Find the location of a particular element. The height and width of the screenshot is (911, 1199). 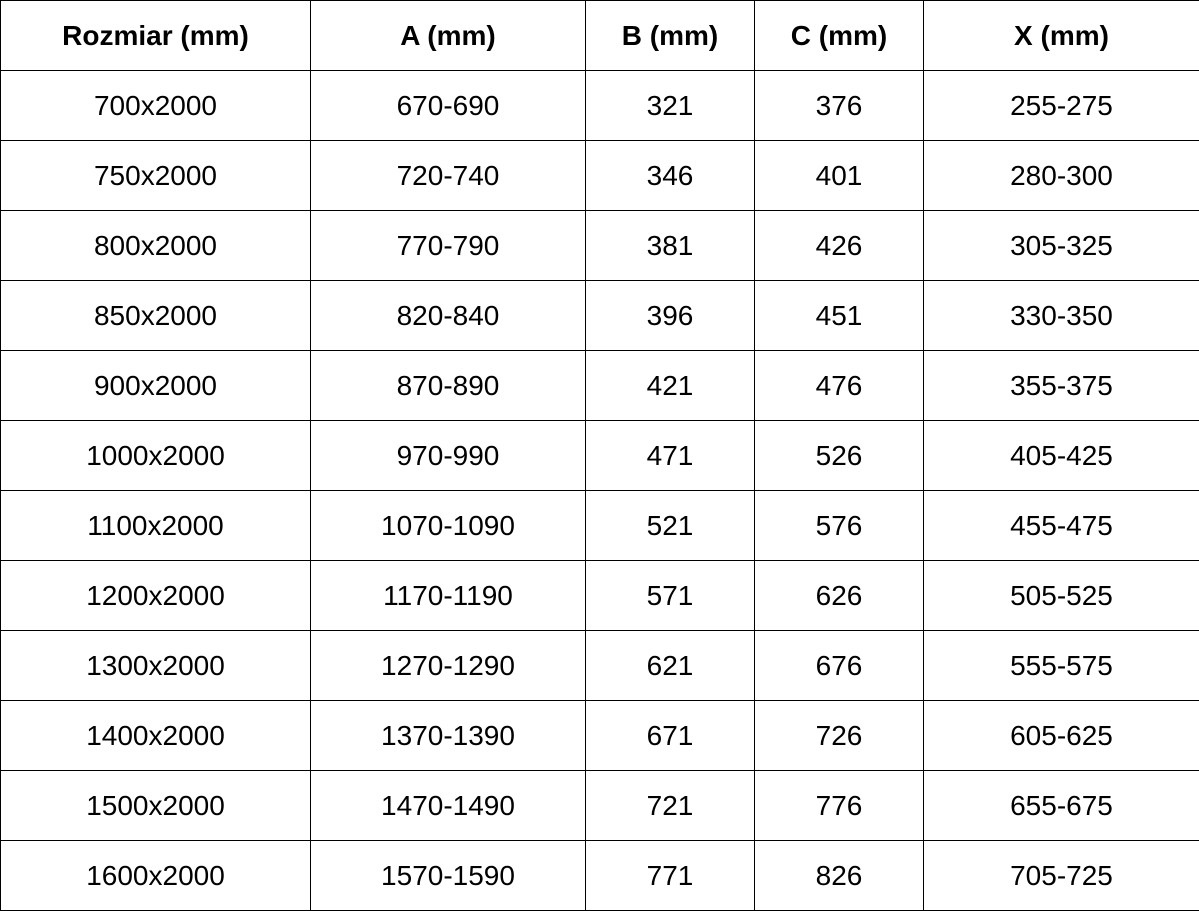

cell-a: 670-690 is located at coordinates (448, 105).